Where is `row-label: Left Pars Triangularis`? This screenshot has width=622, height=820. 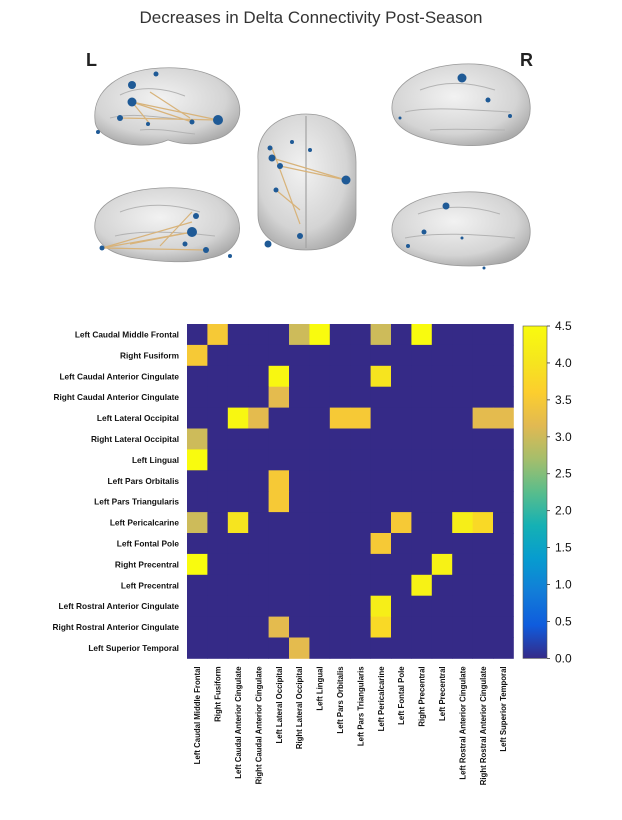
row-label: Left Pars Triangularis is located at coordinates (136, 502).